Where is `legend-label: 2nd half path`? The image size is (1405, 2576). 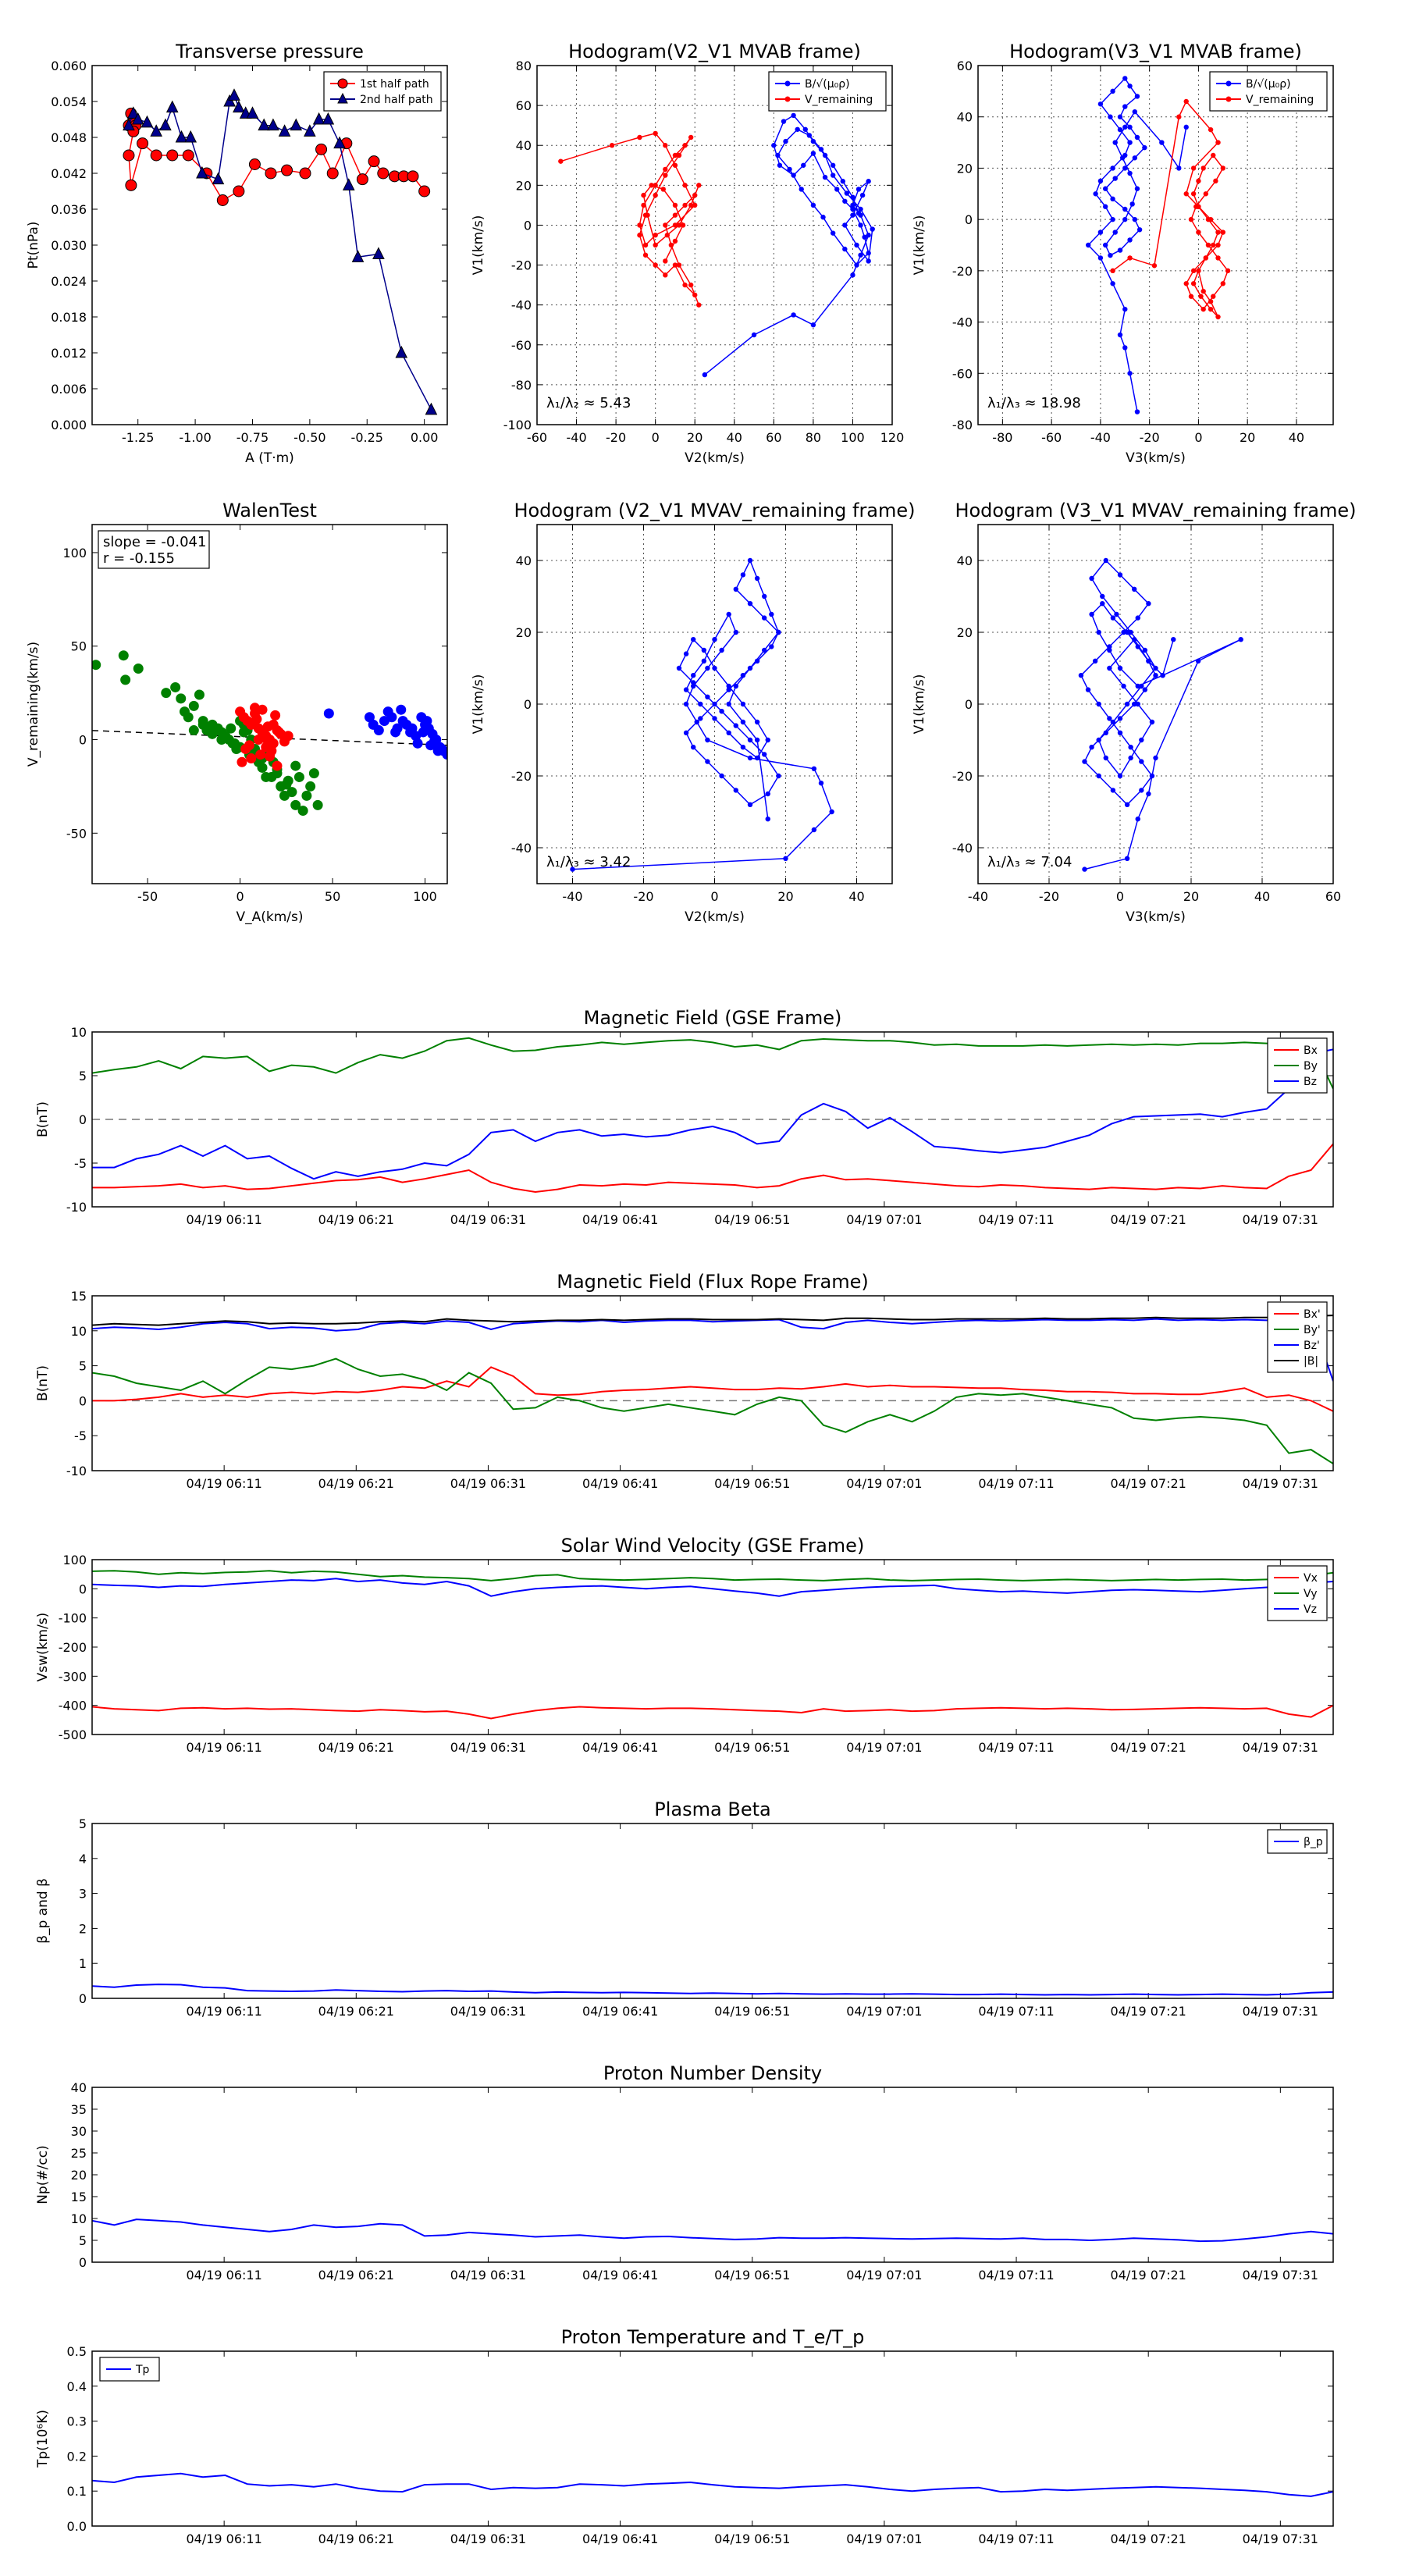
legend-label: 2nd half path is located at coordinates (396, 100).